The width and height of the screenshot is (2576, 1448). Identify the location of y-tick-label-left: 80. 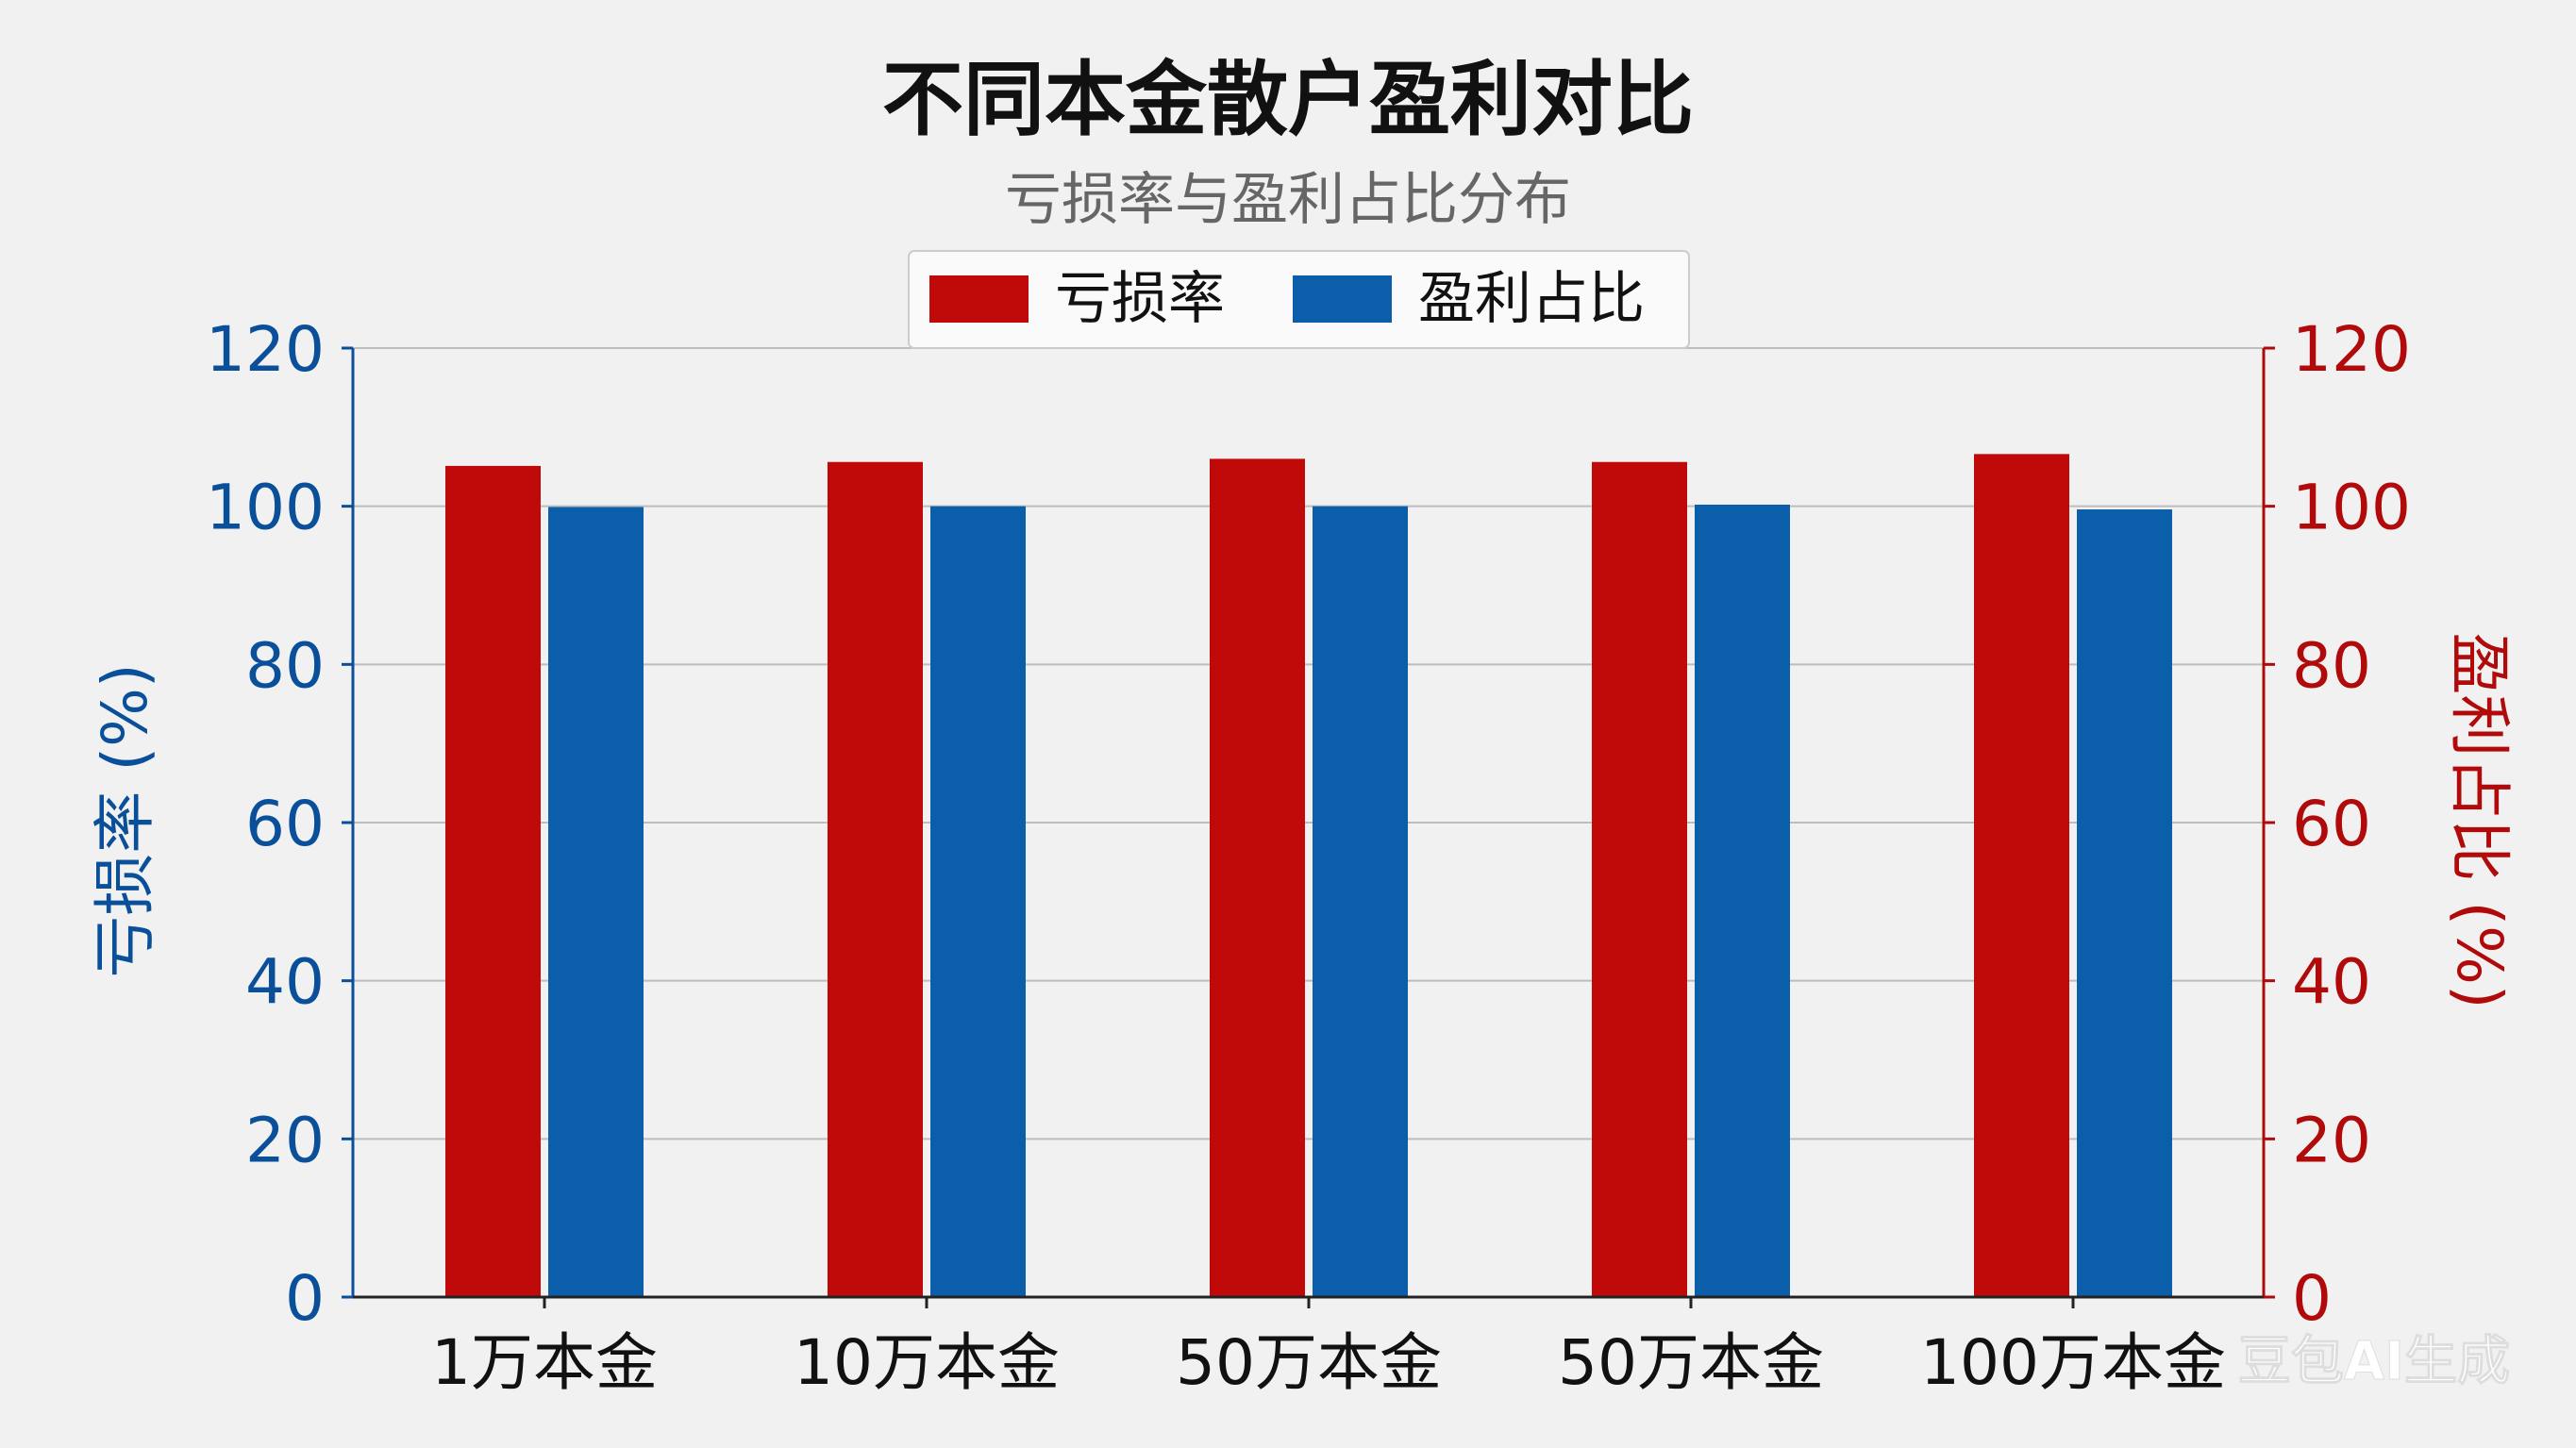
(285, 665).